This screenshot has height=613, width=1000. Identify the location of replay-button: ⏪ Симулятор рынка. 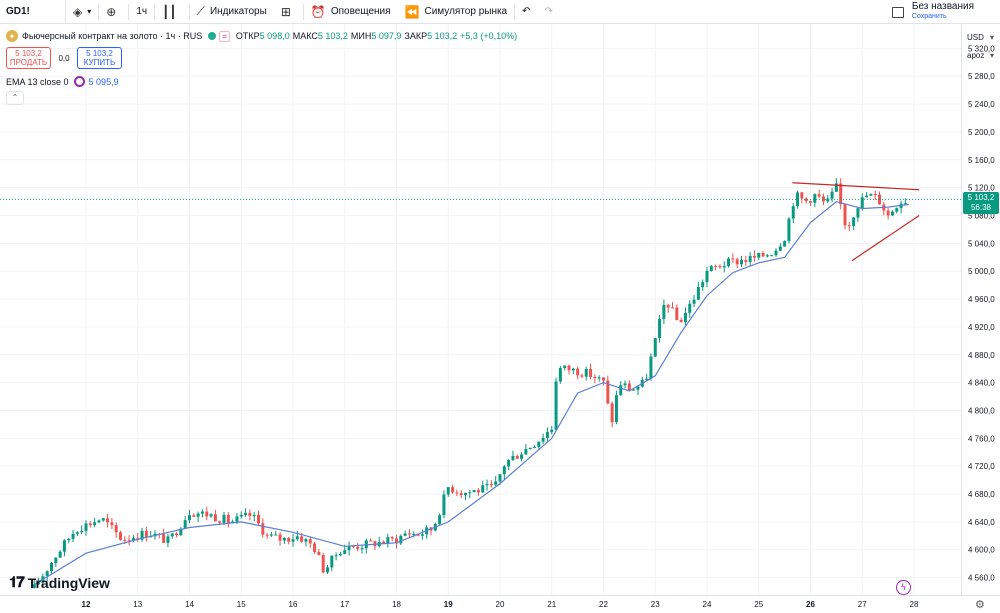
(456, 12).